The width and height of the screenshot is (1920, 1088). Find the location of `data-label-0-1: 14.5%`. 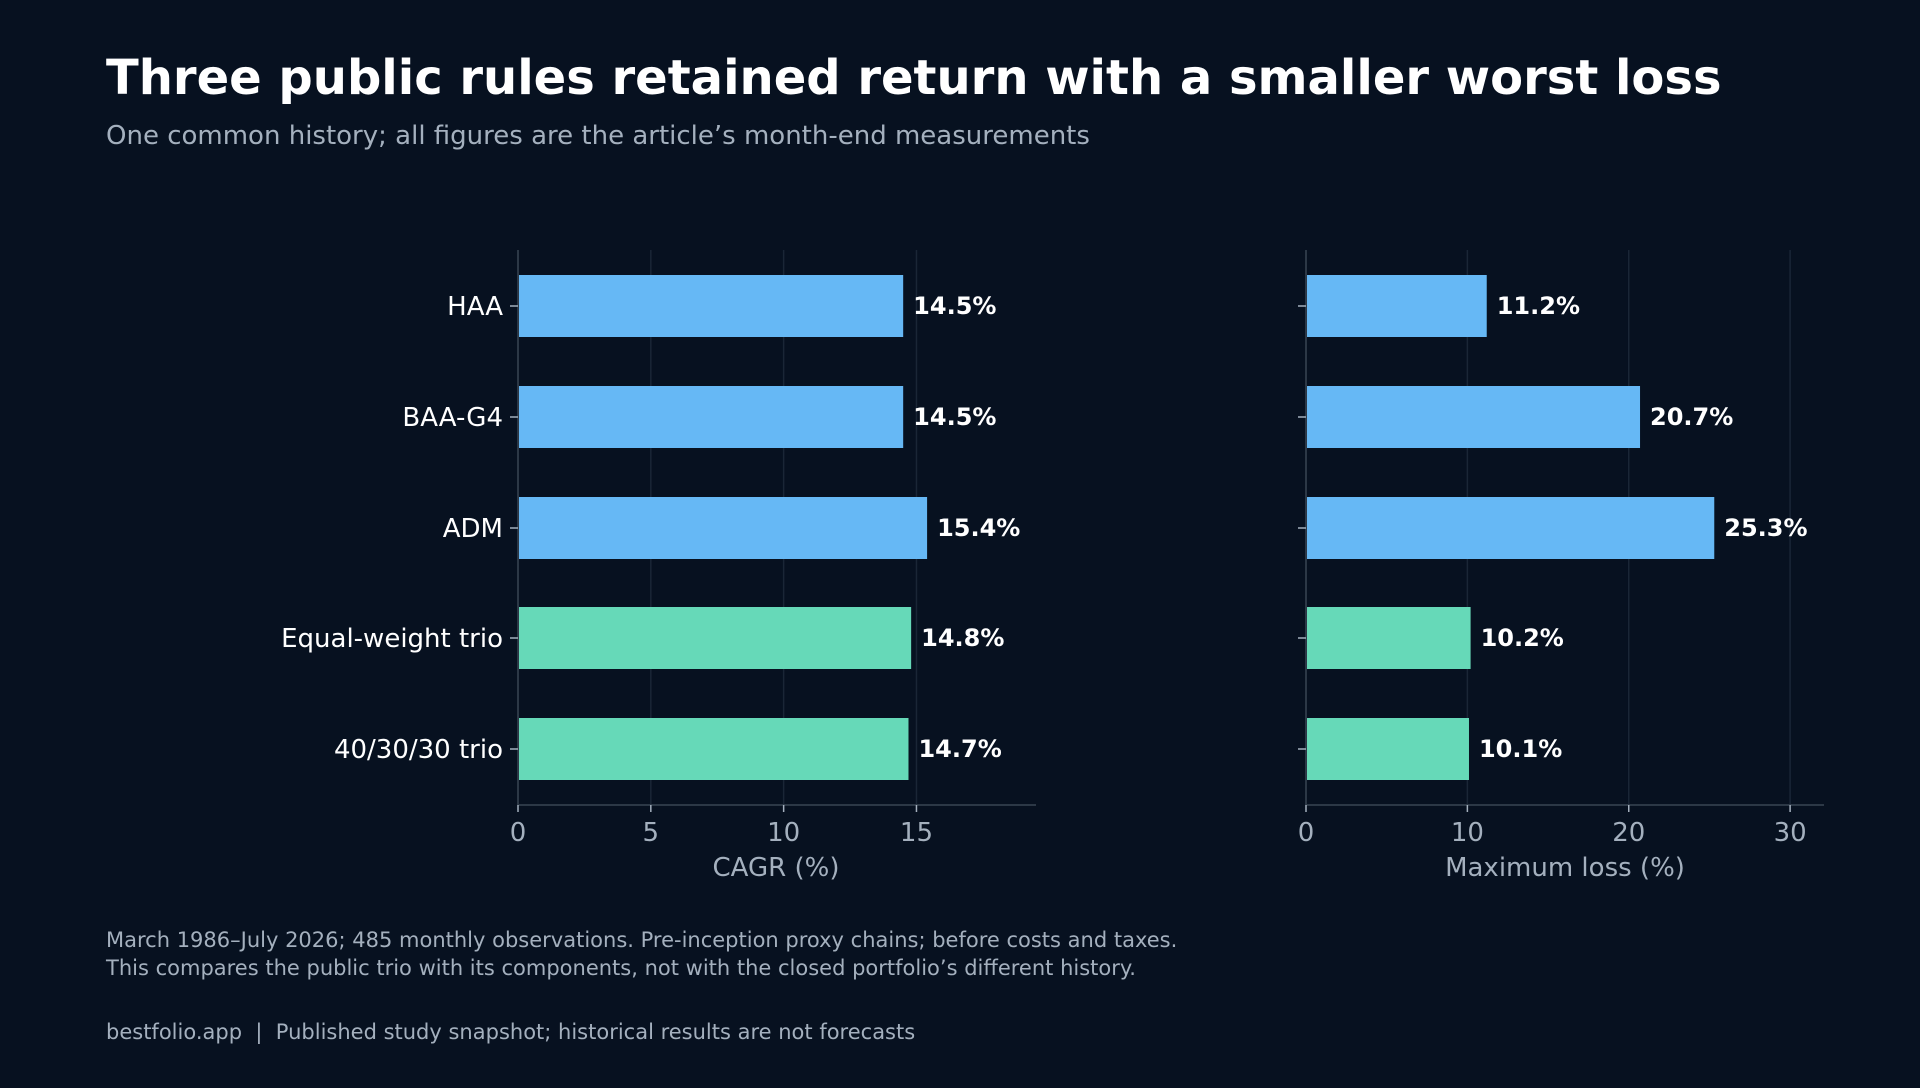

data-label-0-1: 14.5% is located at coordinates (954, 417).